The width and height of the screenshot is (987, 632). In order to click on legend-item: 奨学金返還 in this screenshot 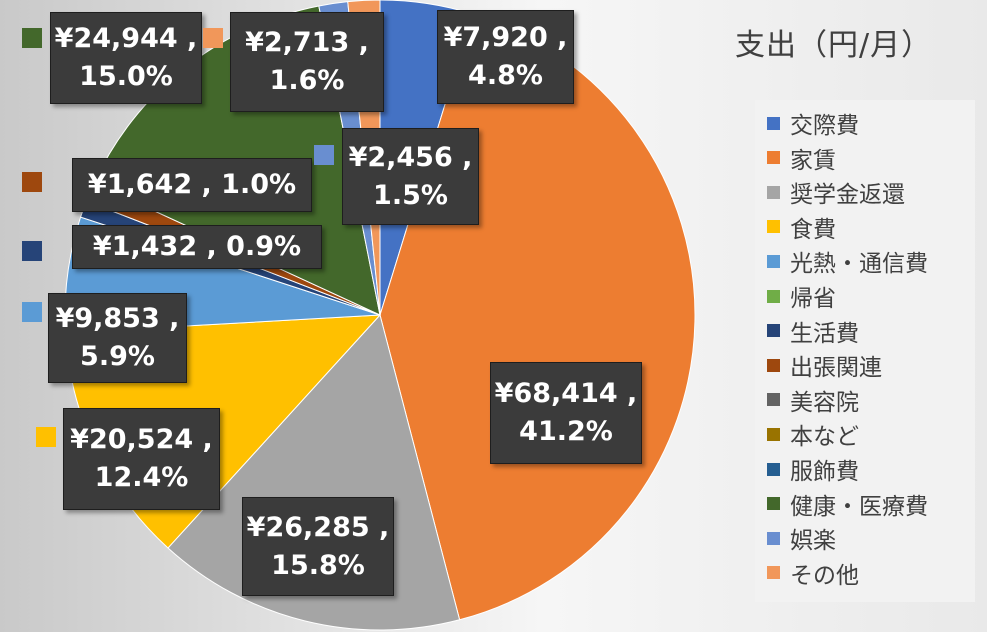, I will do `click(836, 192)`.